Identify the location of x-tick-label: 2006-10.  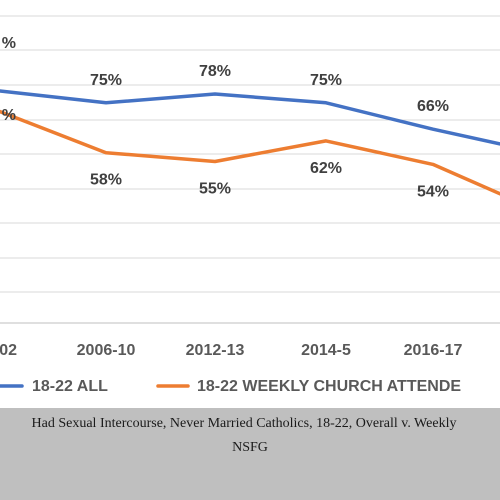
(106, 350).